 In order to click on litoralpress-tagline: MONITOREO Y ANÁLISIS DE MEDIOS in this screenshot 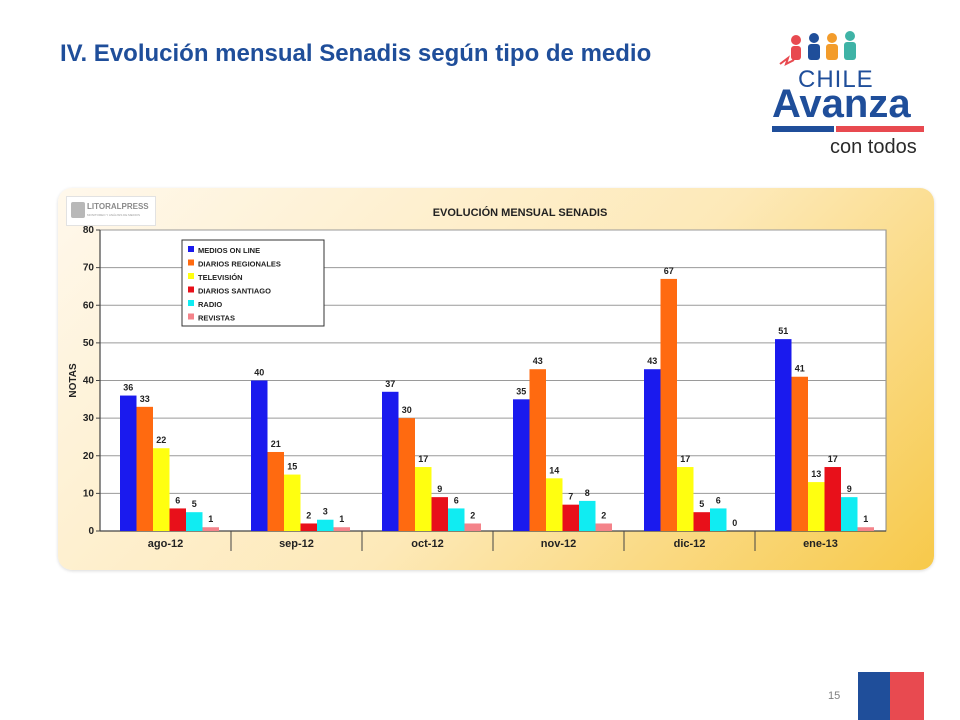, I will do `click(114, 215)`.